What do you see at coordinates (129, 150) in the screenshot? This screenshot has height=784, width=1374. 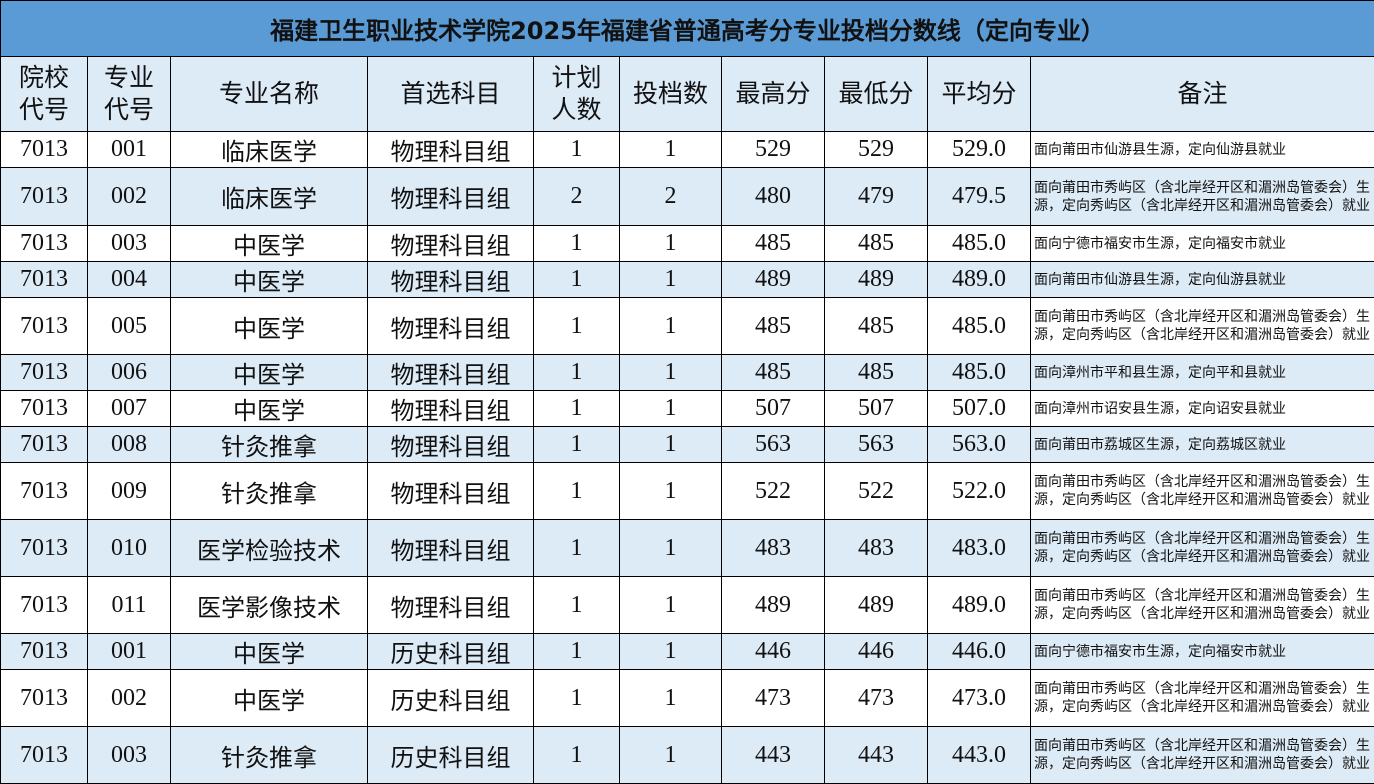 I see `cell-major-code: 001` at bounding box center [129, 150].